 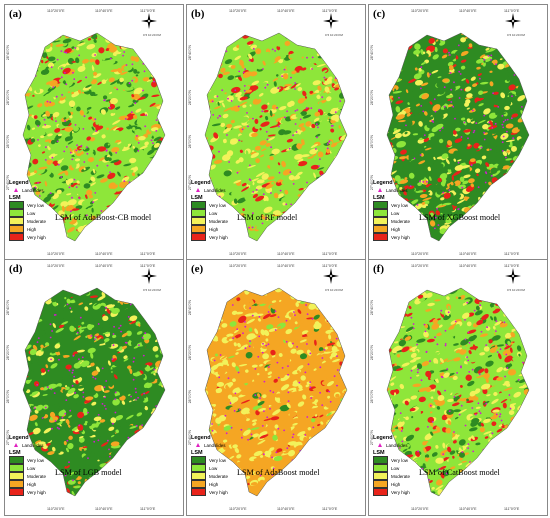 I want to click on map-caption: LSM of AdaBoost model, so click(x=278, y=472).